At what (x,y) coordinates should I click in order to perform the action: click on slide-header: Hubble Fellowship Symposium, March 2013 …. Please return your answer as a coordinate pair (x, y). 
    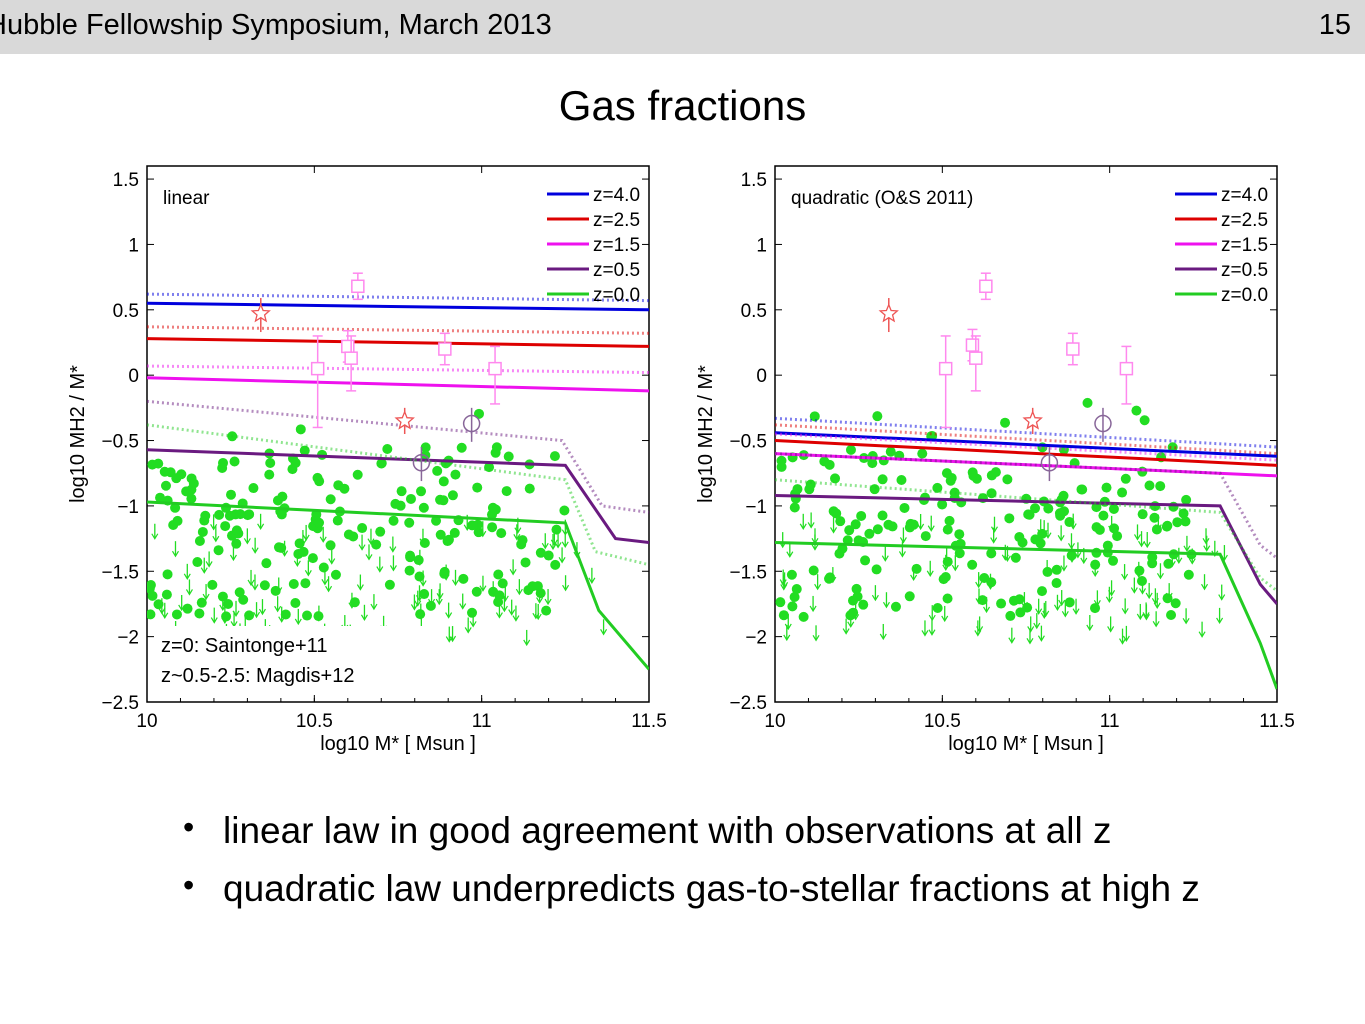
    Looking at the image, I should click on (682, 27).